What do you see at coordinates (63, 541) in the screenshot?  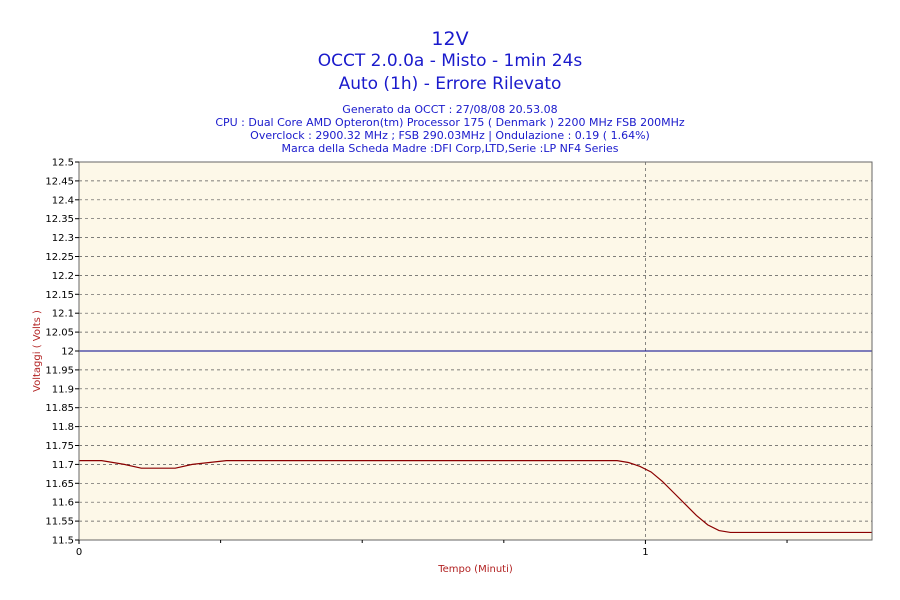 I see `y-tick-label: 11.5` at bounding box center [63, 541].